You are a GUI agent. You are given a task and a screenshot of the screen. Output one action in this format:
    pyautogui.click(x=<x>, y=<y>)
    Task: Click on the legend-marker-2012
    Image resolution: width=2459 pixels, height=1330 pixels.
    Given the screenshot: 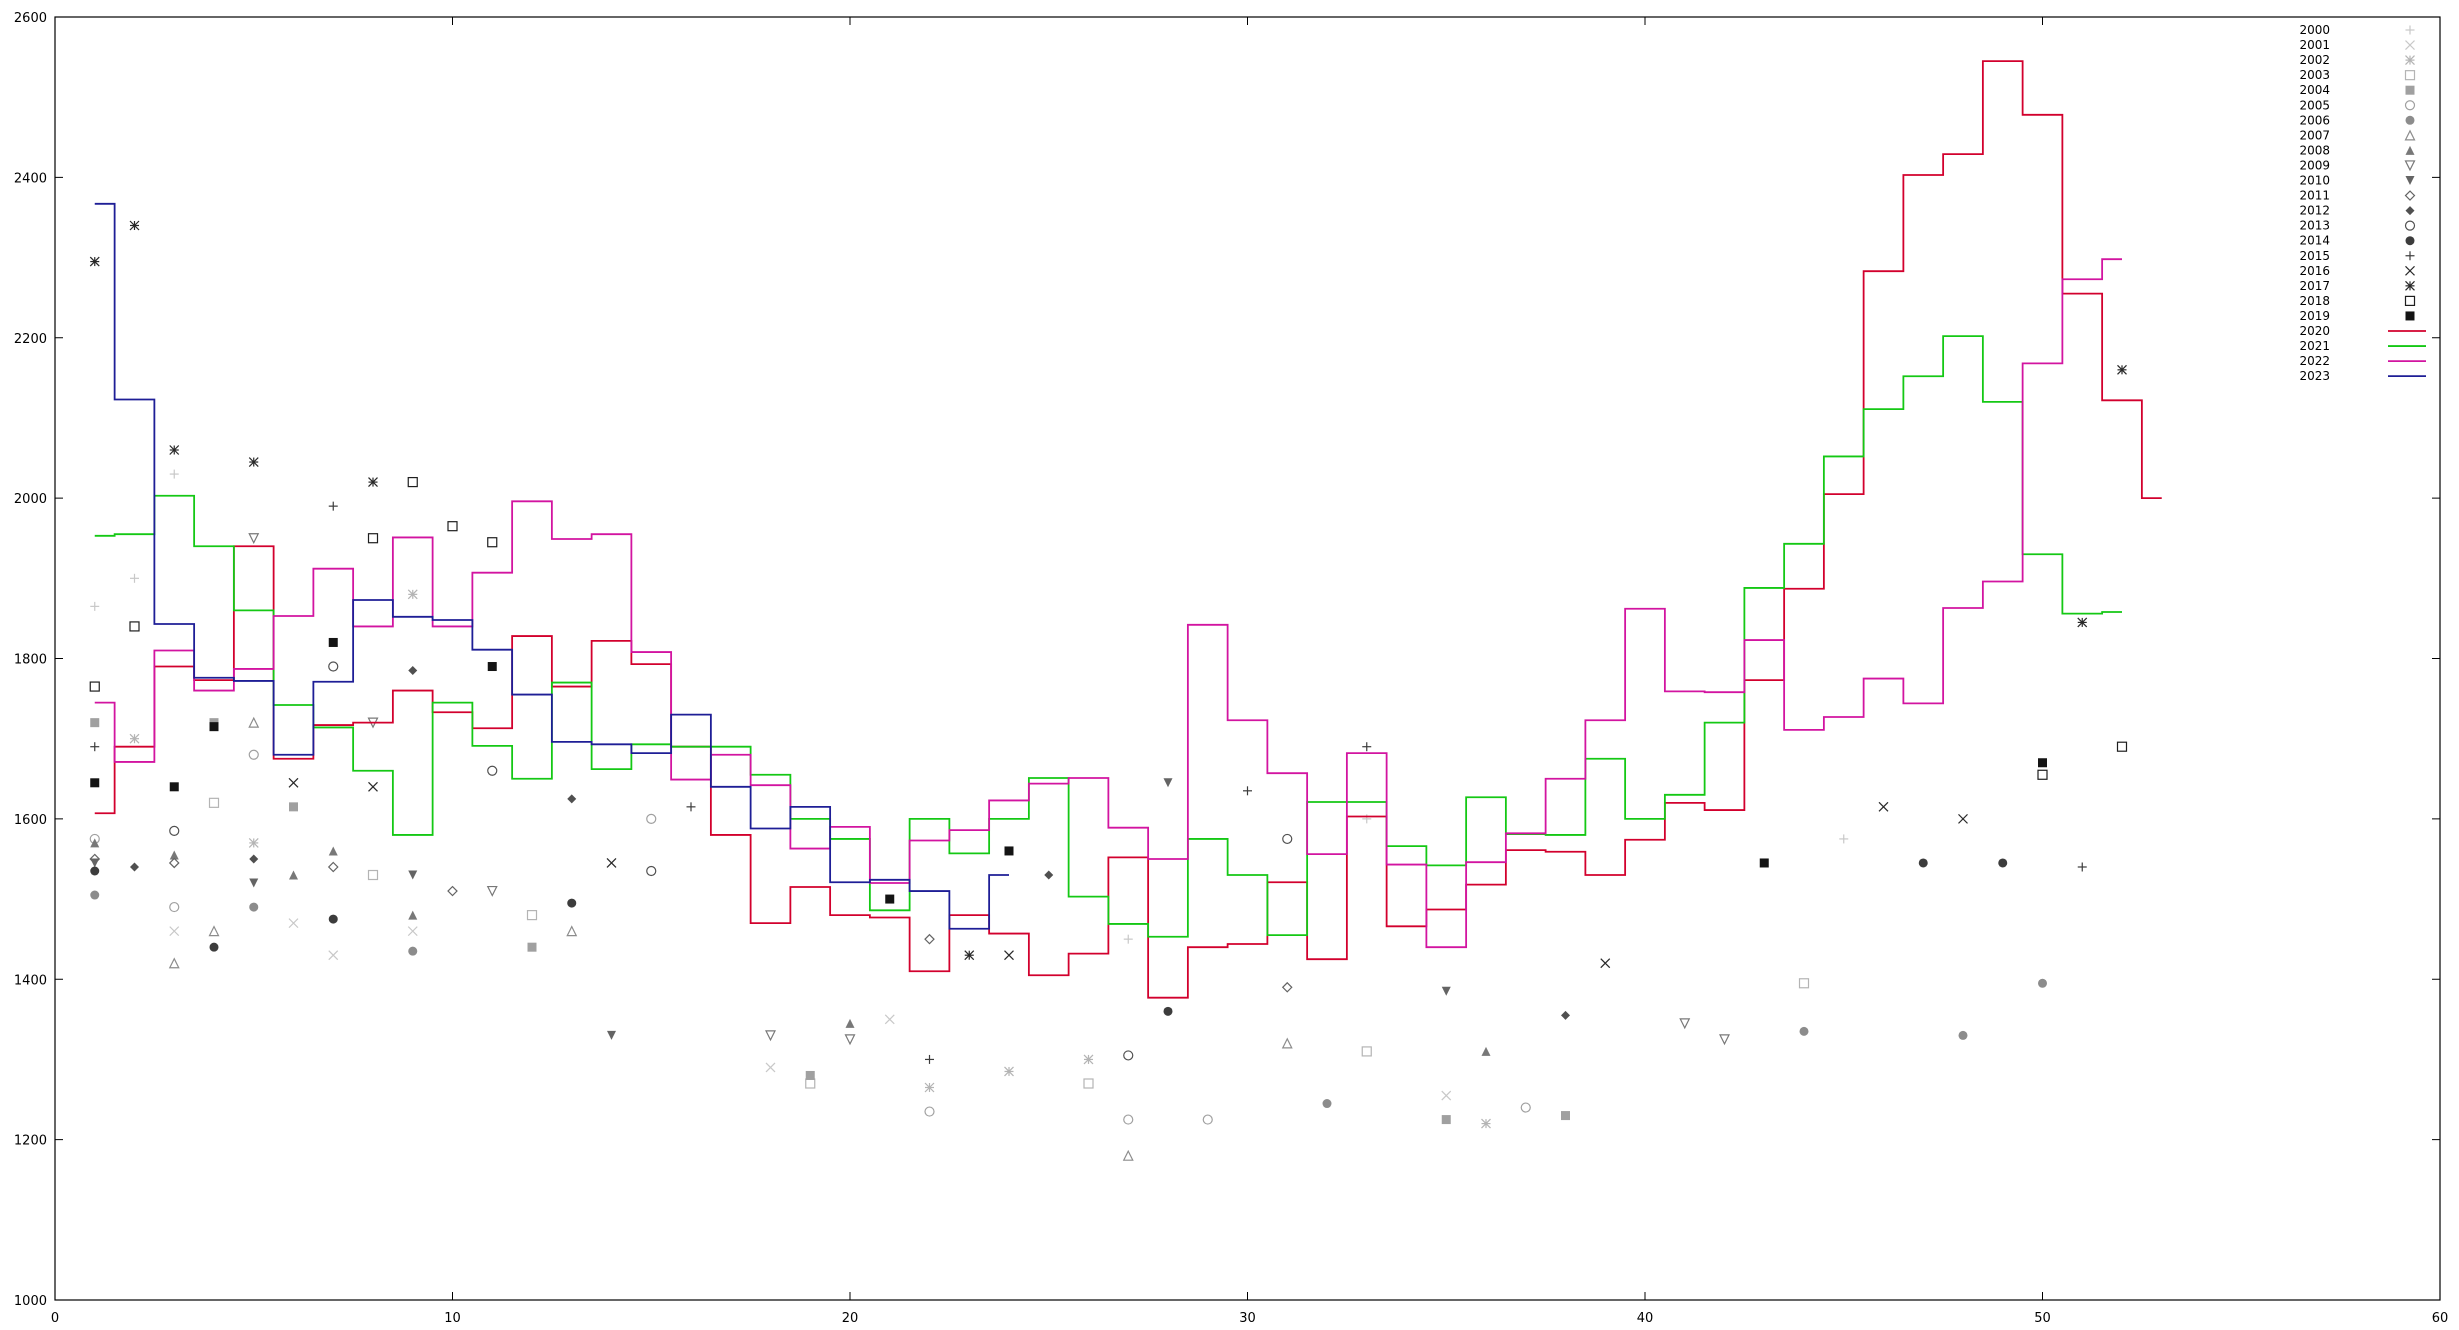 What is the action you would take?
    pyautogui.click(x=2410, y=211)
    